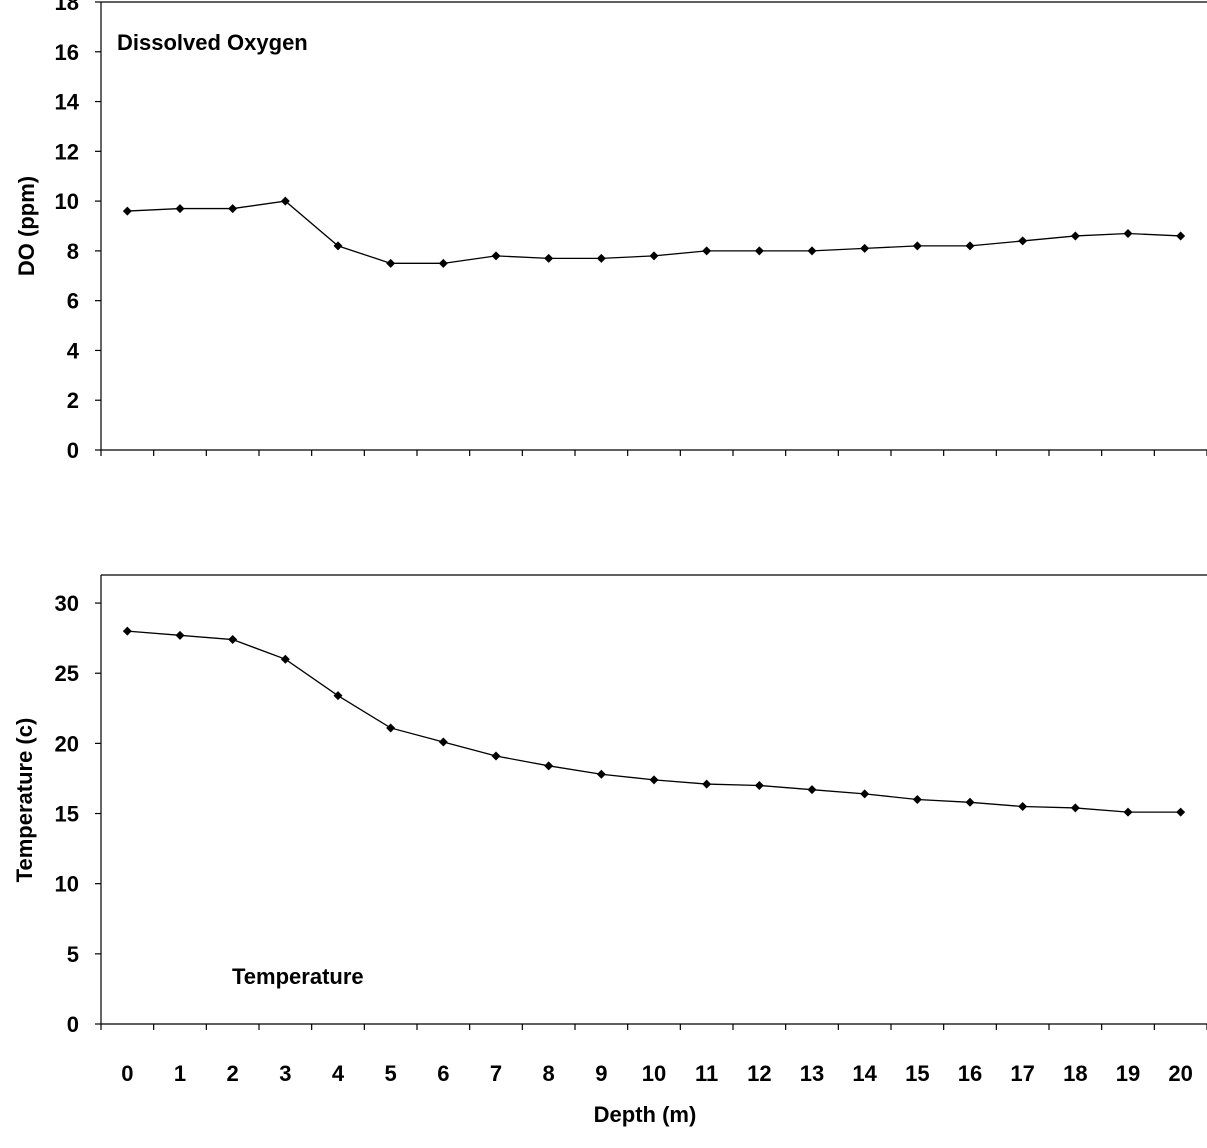  What do you see at coordinates (654, 1073) in the screenshot?
I see `temp-x-tick-label: 10` at bounding box center [654, 1073].